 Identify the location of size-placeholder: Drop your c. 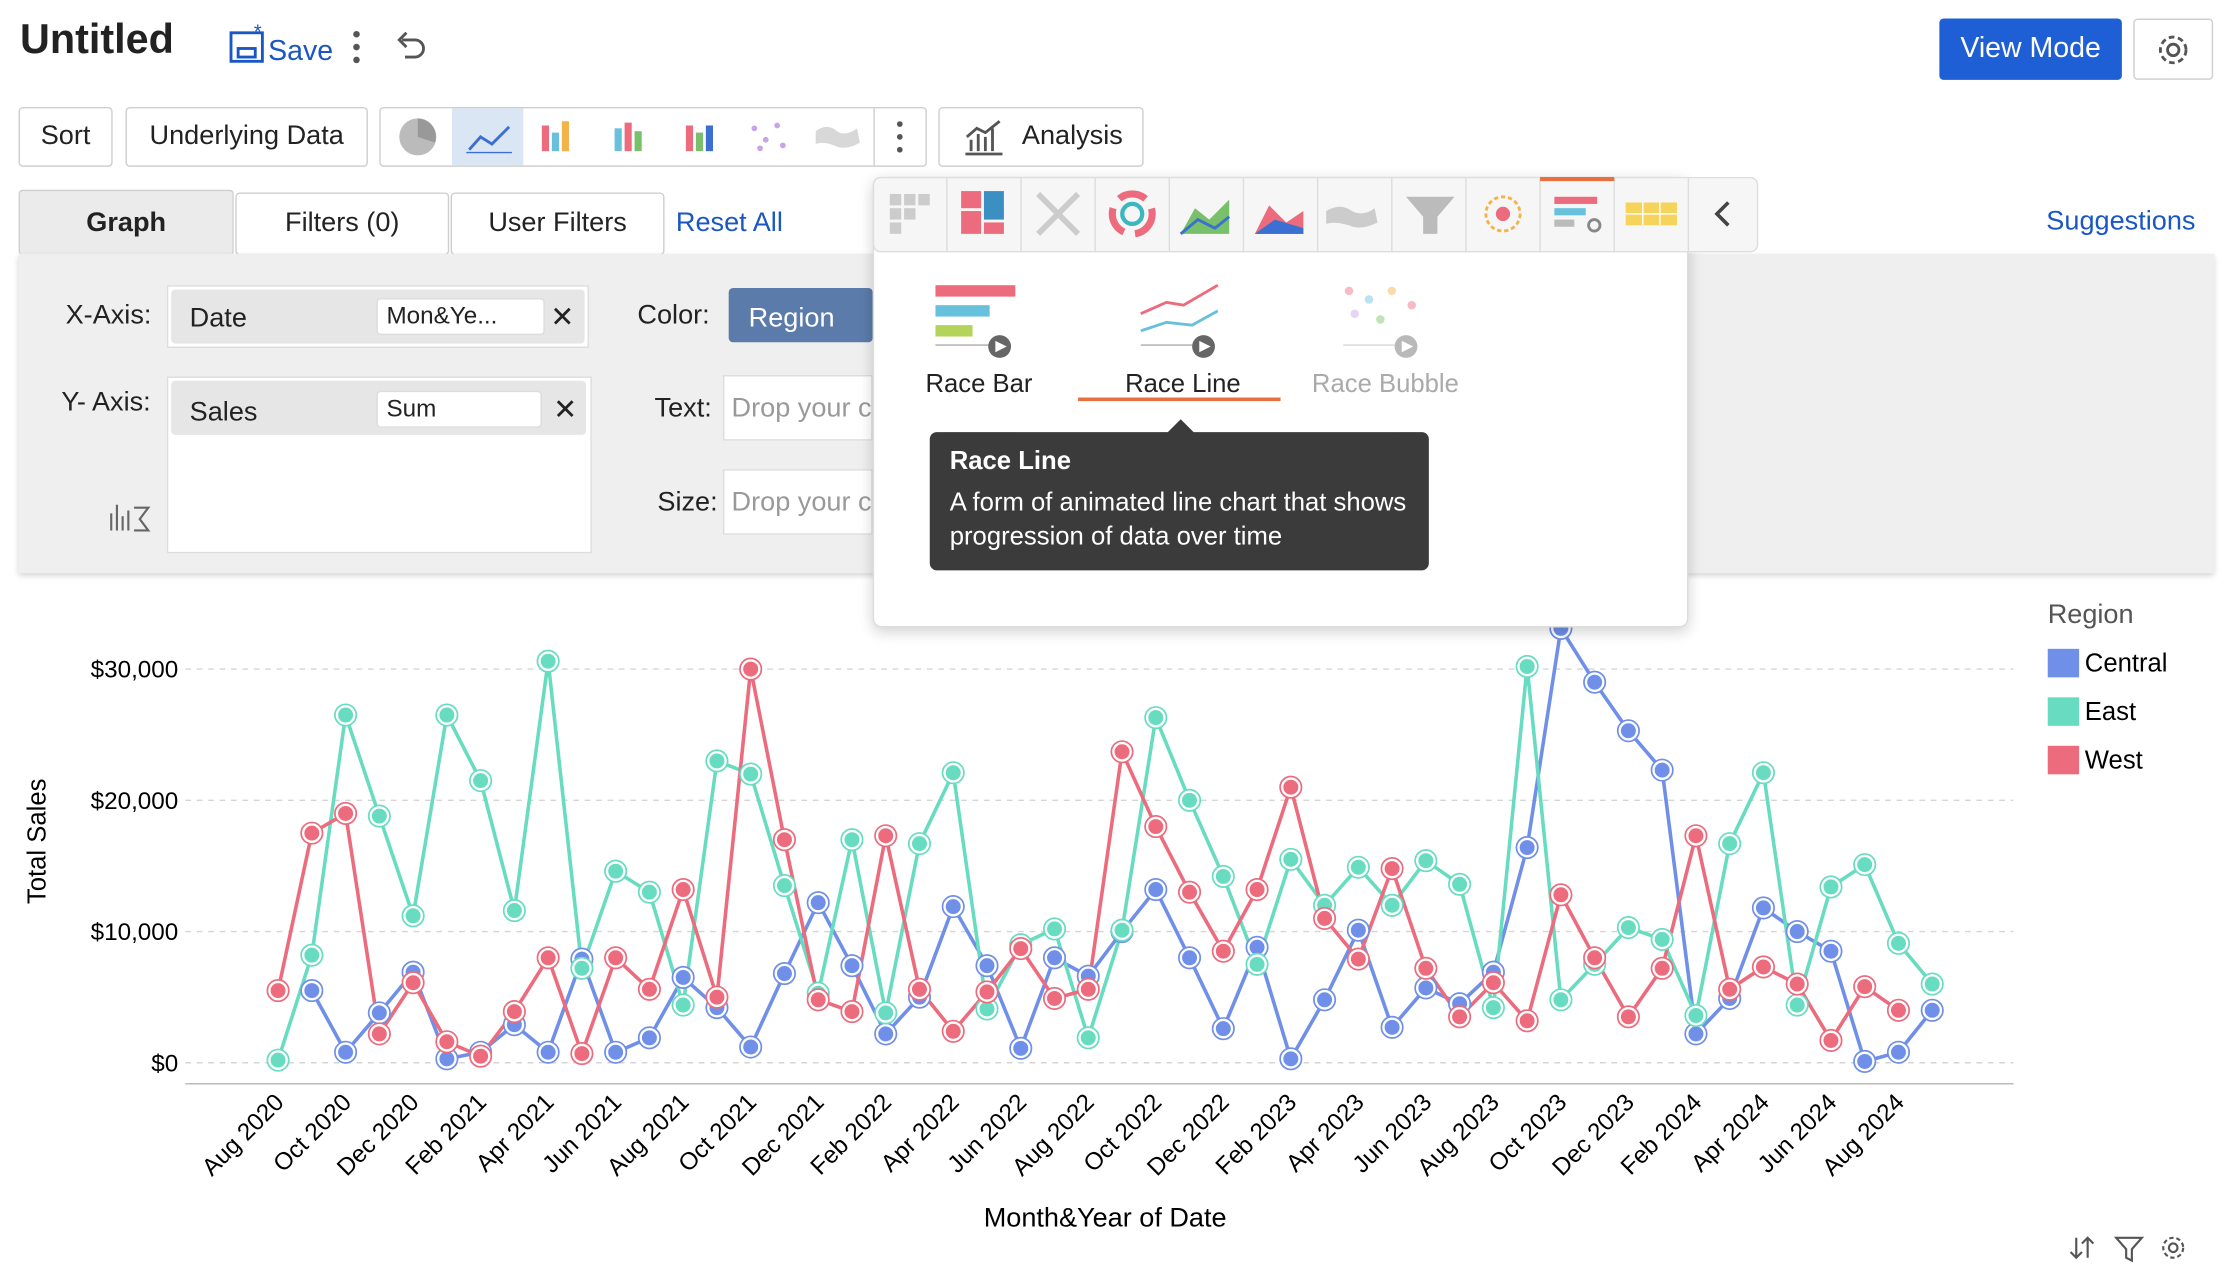
(801, 502).